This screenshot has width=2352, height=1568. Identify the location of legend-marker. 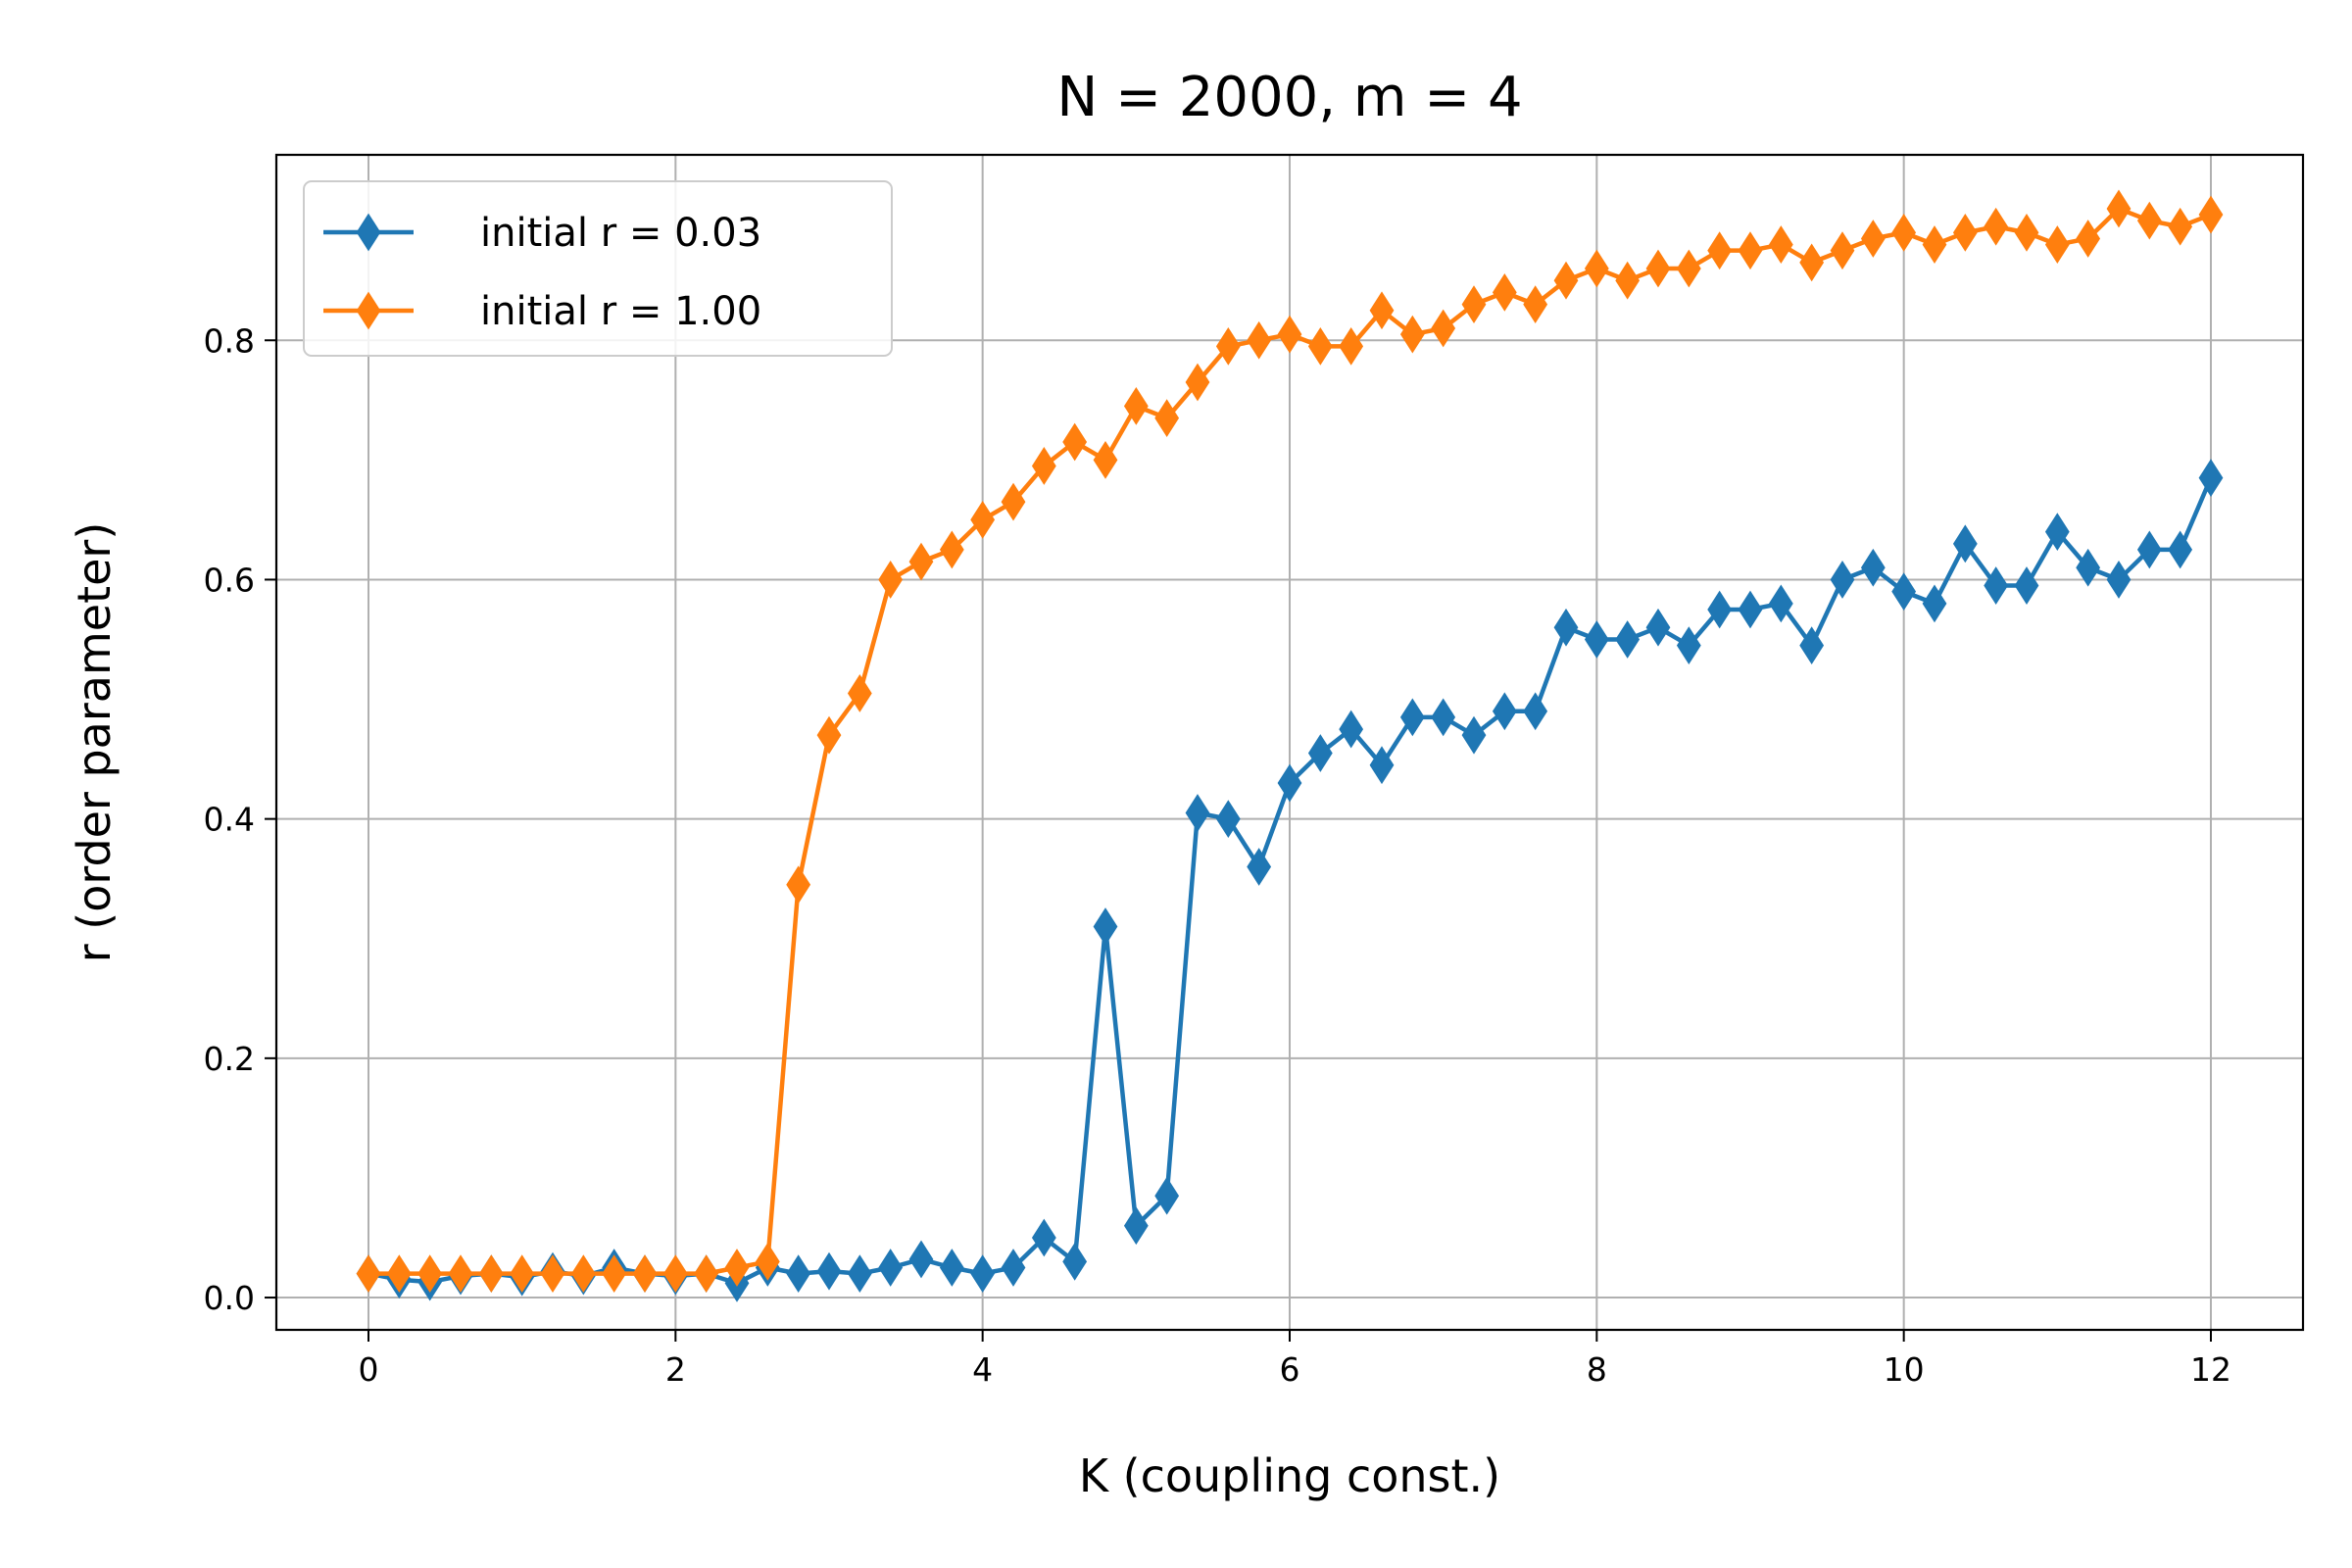
(368, 232).